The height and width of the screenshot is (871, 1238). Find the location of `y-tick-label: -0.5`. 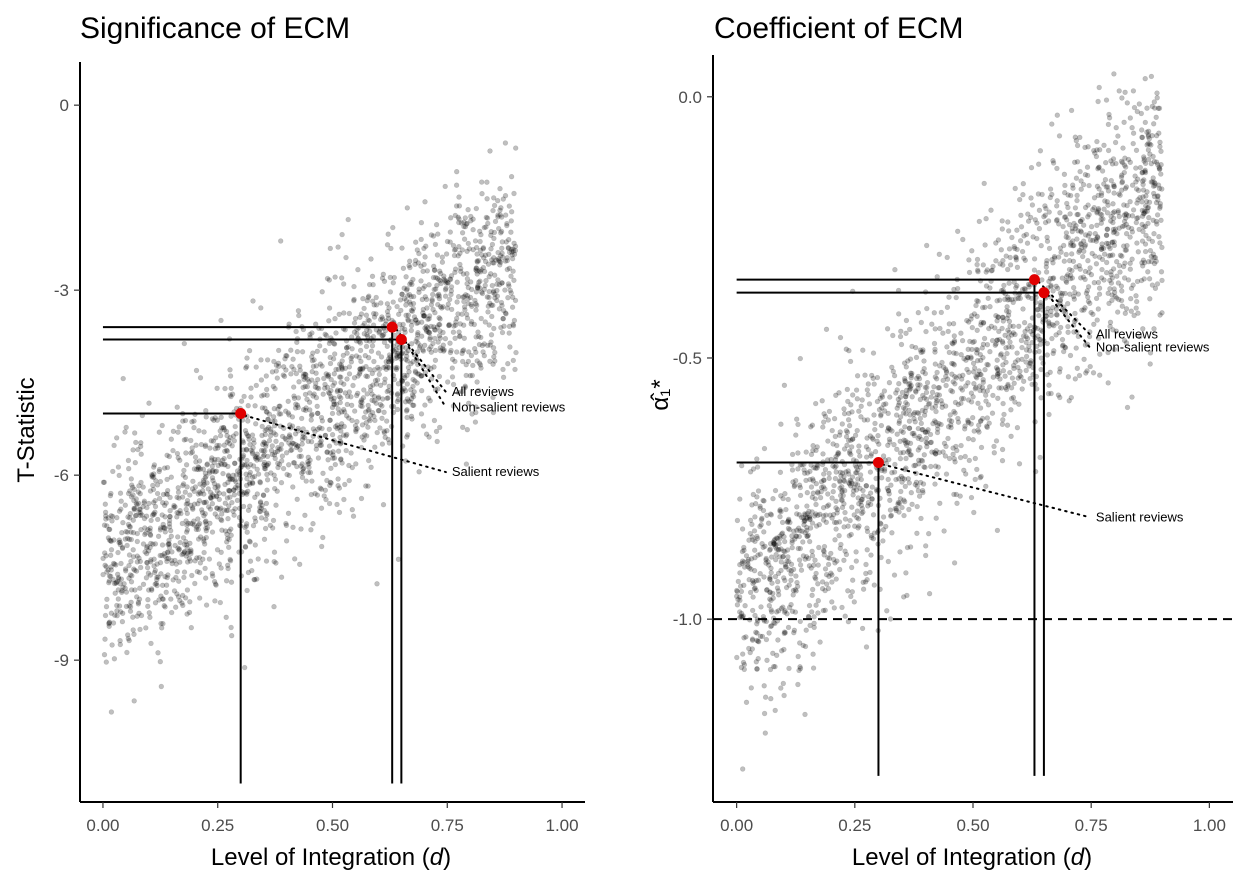

y-tick-label: -0.5 is located at coordinates (687, 358).